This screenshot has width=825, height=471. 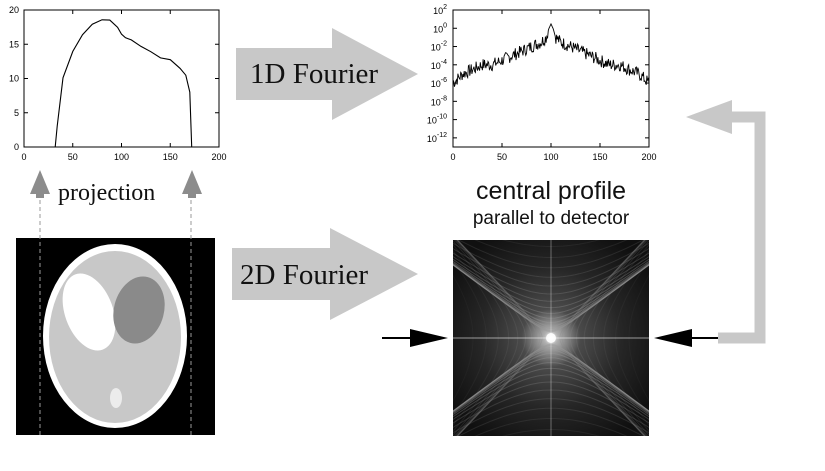 I want to click on fourier-2d-arrow-shape, so click(x=325, y=274).